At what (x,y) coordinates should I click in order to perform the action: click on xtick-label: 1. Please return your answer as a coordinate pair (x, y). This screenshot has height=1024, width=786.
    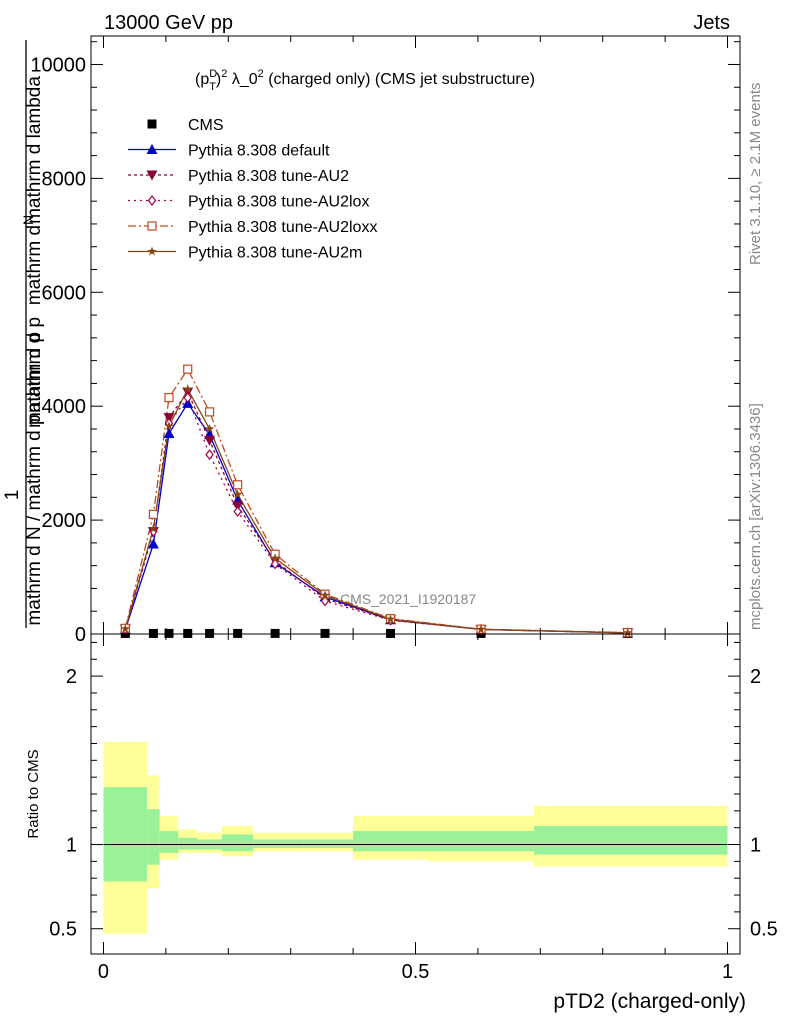
    Looking at the image, I should click on (727, 972).